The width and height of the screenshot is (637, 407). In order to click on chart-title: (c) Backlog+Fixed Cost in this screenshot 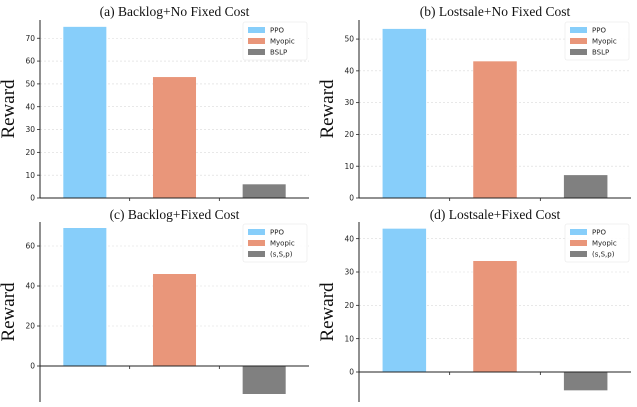, I will do `click(175, 214)`.